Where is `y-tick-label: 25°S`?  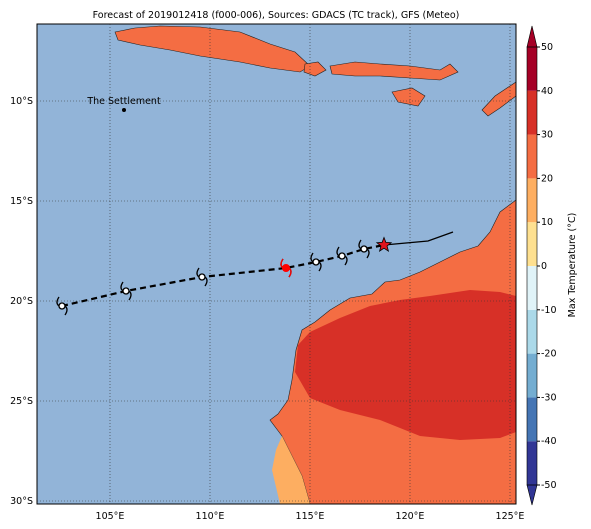 y-tick-label: 25°S is located at coordinates (21, 401).